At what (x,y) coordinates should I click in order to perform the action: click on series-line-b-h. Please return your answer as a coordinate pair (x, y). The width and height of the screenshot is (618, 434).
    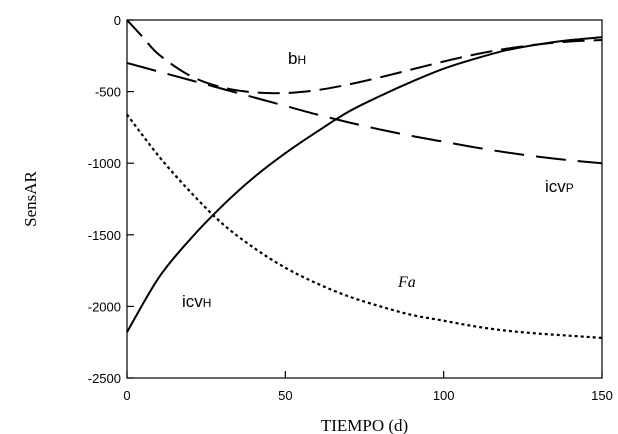
    Looking at the image, I should click on (364, 57).